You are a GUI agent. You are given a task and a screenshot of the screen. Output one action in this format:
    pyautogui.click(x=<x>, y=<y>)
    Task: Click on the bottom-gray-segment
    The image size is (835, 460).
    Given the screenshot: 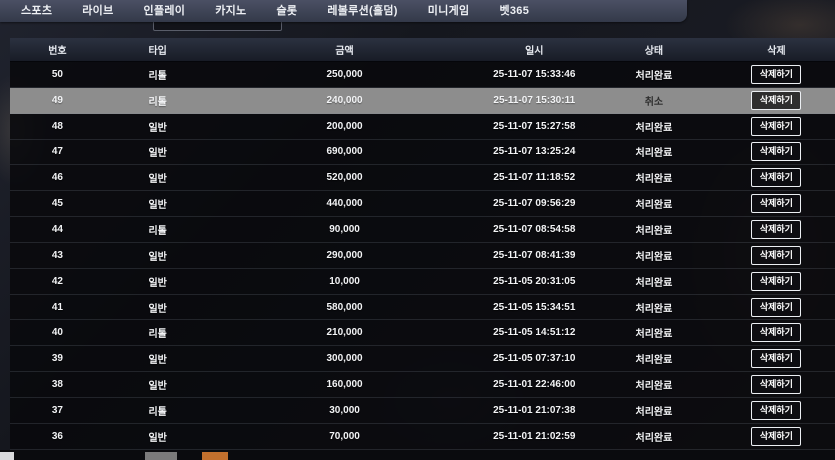 What is the action you would take?
    pyautogui.click(x=161, y=456)
    